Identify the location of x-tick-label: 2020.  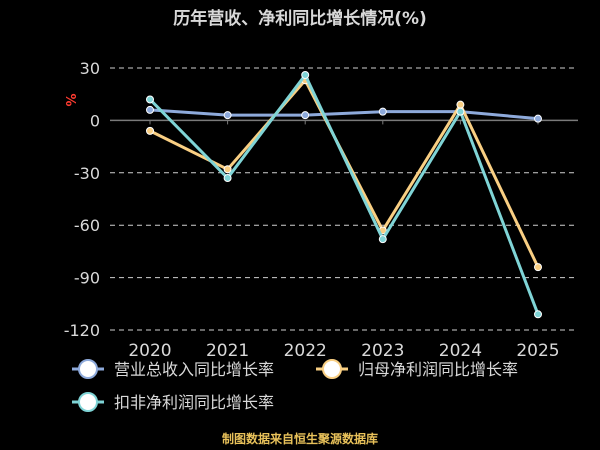
(149, 351).